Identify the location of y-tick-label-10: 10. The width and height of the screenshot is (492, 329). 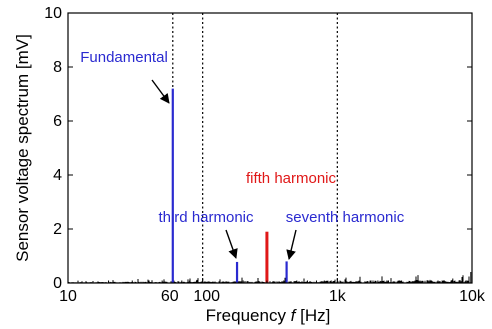
(53, 13).